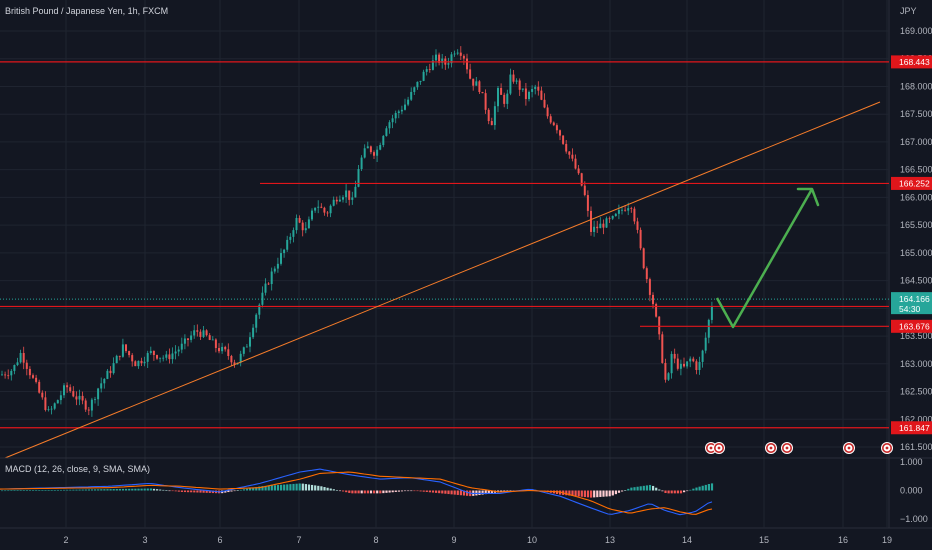 This screenshot has width=932, height=550. I want to click on price-tick-label: 163.500, so click(916, 336).